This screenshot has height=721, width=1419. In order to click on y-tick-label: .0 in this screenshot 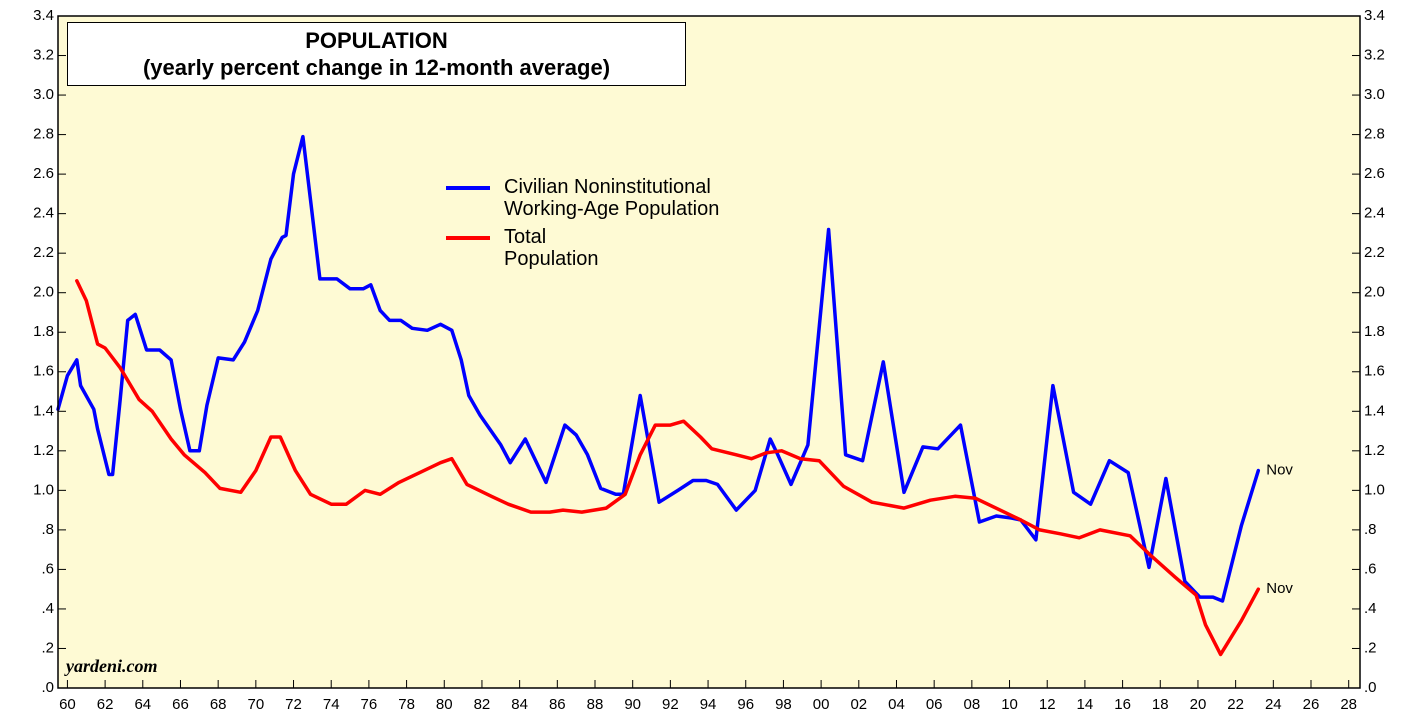, I will do `click(47, 687)`.